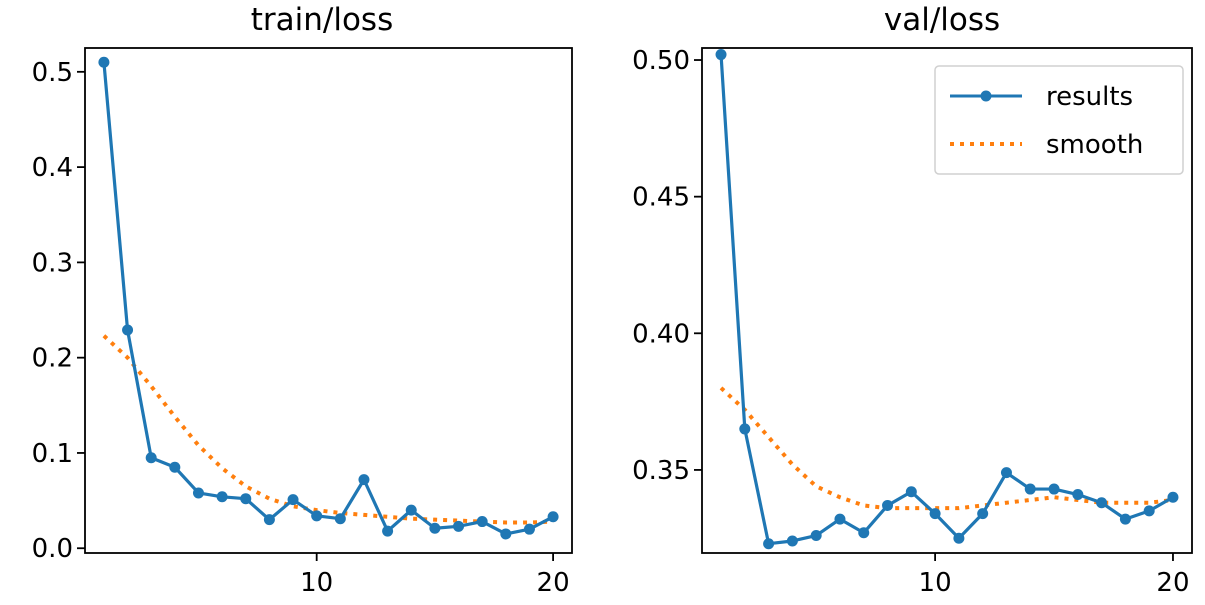 This screenshot has height=605, width=1205. Describe the element at coordinates (667, 266) in the screenshot. I see `val-loss-y-axis: 0.35 0.40 0.45 0.50` at that location.